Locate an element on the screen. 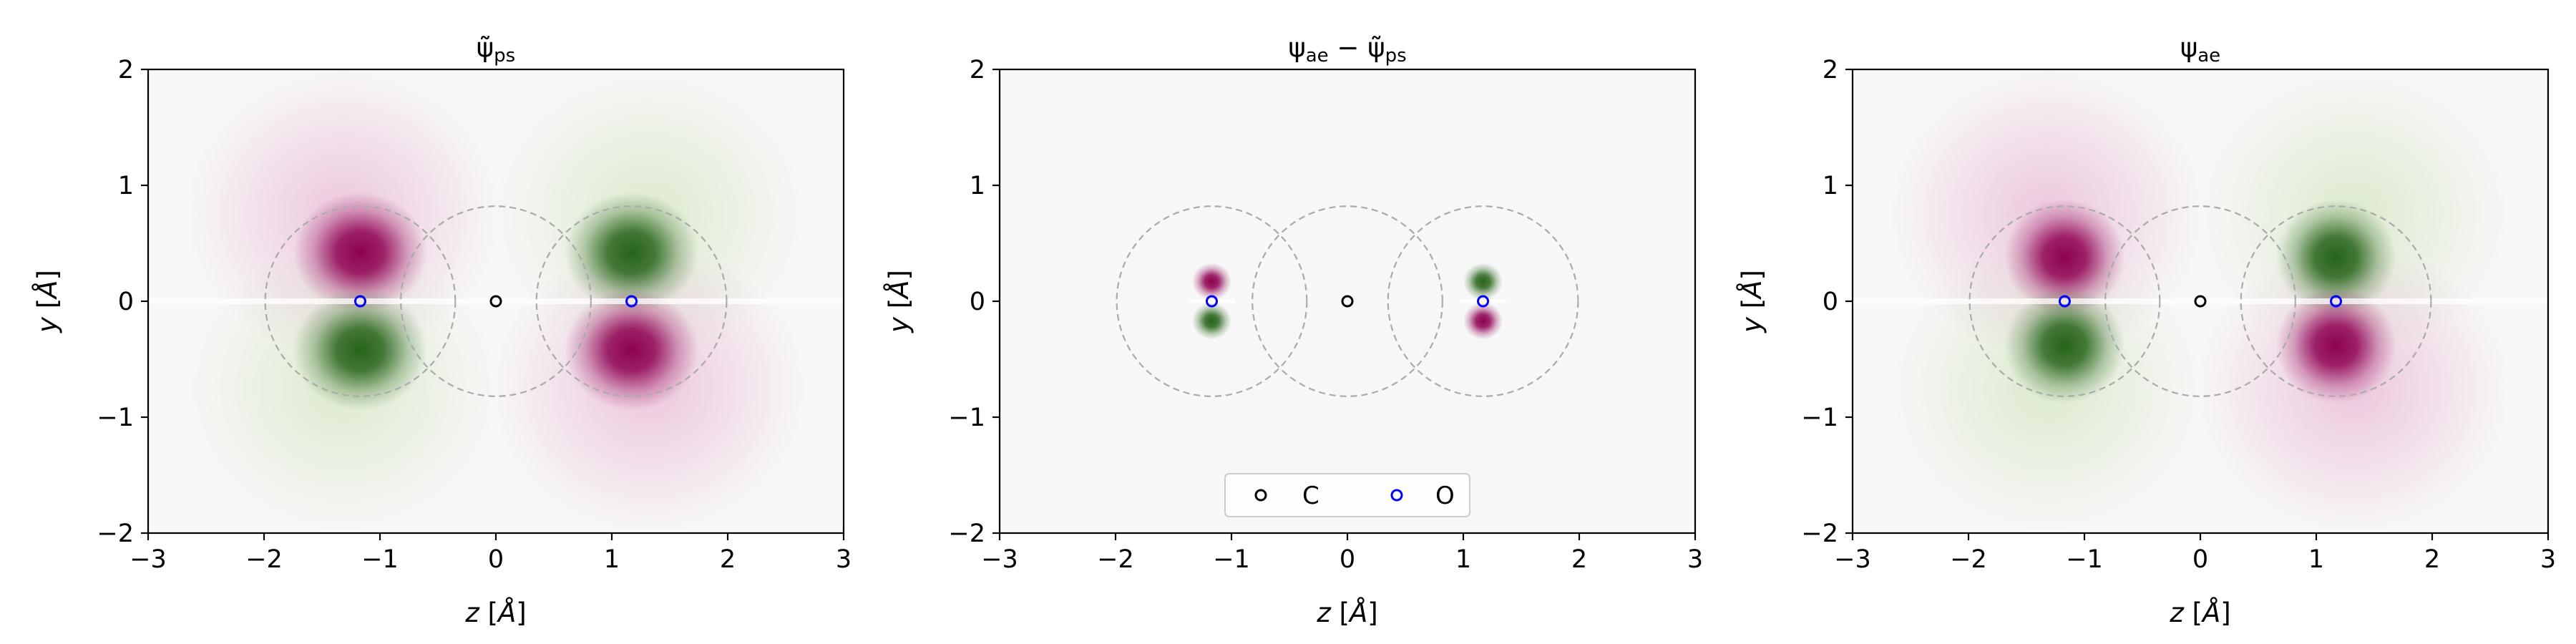 The width and height of the screenshot is (2576, 644). legend: C O is located at coordinates (1347, 495).